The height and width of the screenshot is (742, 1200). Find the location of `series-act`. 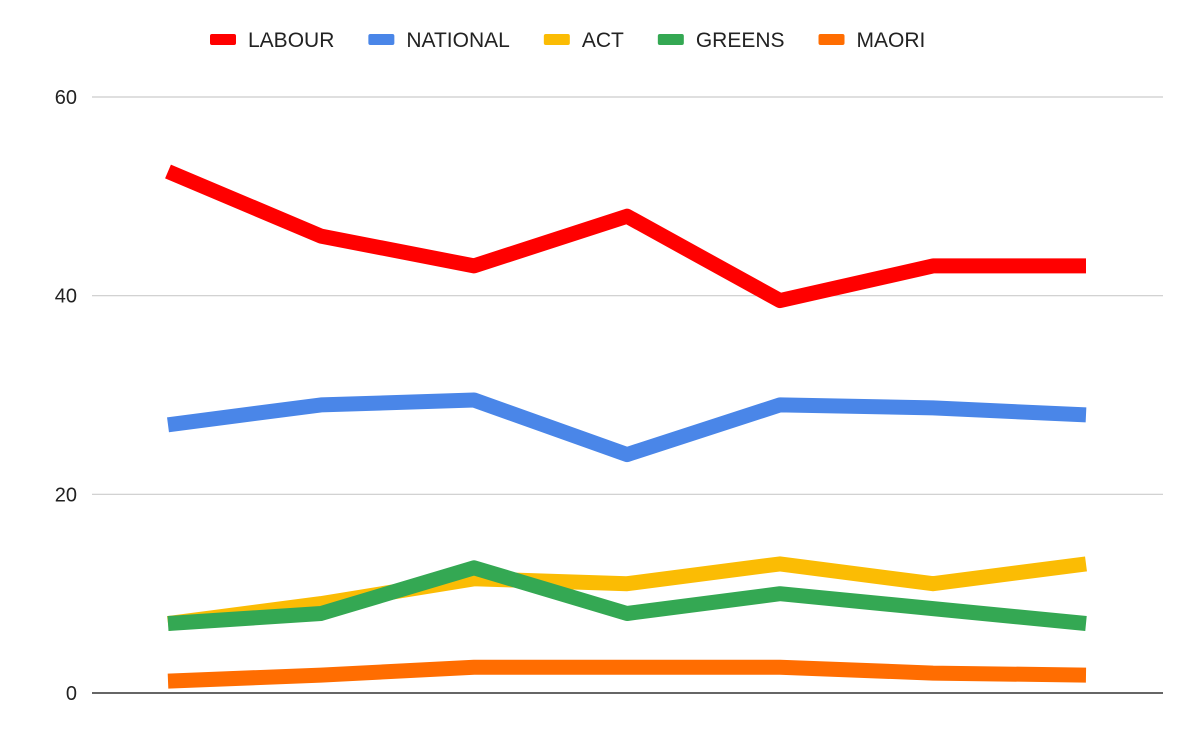

series-act is located at coordinates (627, 593).